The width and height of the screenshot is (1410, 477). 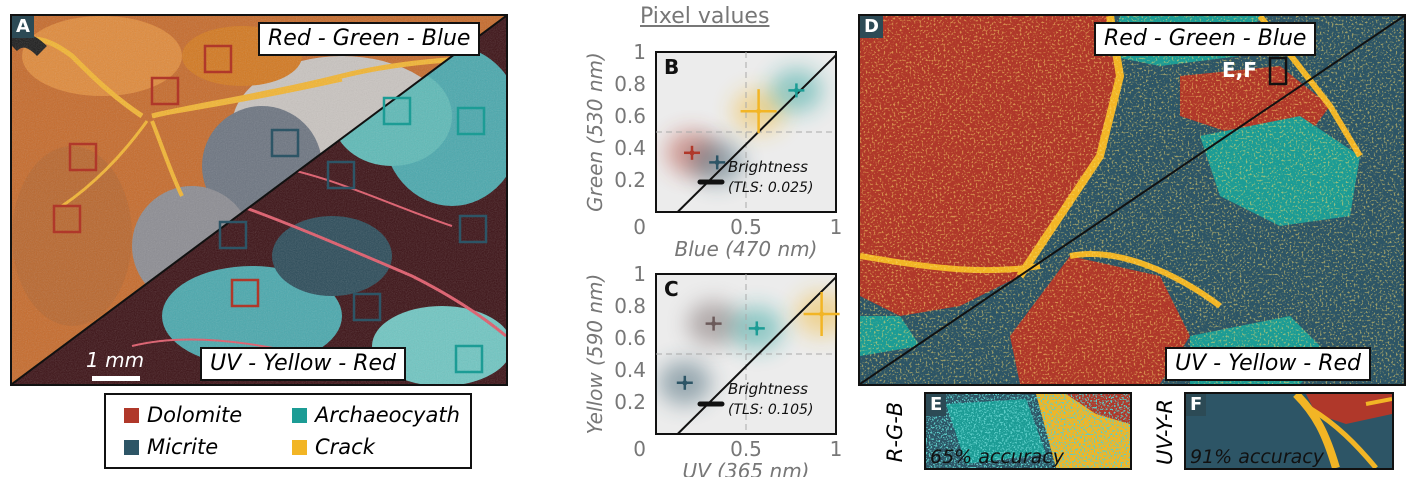 What do you see at coordinates (345, 447) in the screenshot?
I see `legend-label-crack: Crack` at bounding box center [345, 447].